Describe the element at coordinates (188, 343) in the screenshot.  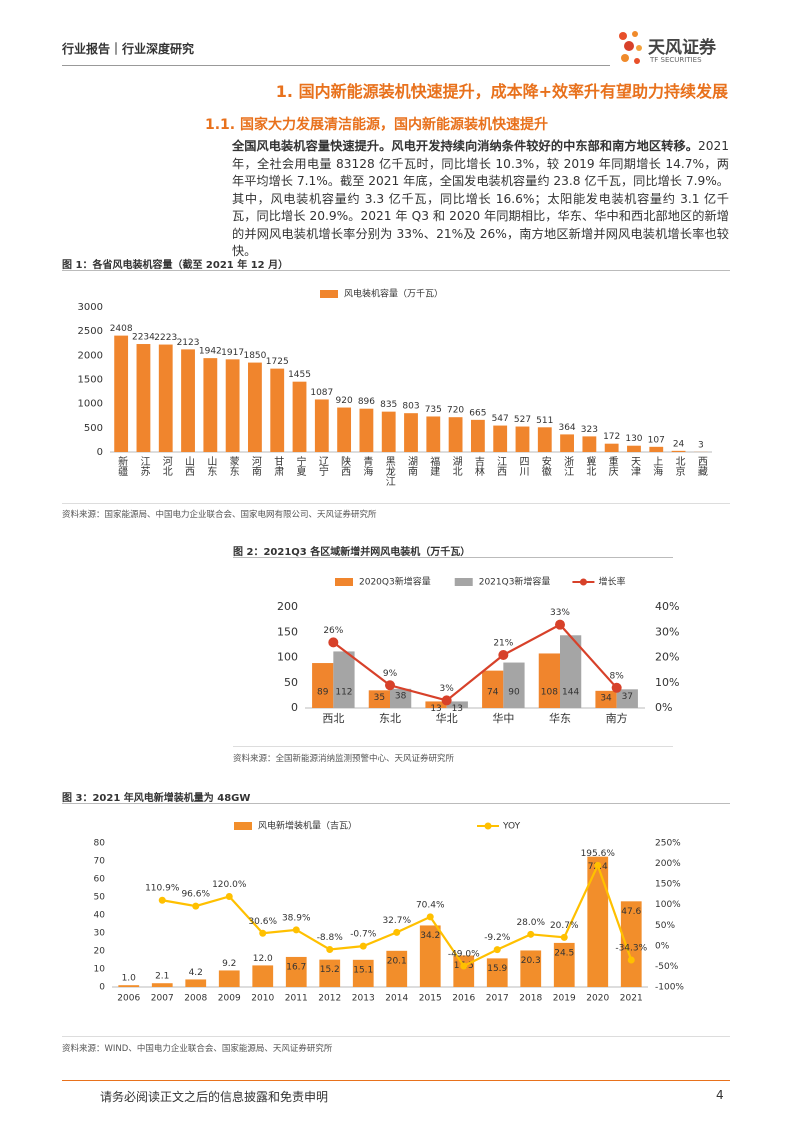
I see `value-label: 2123` at that location.